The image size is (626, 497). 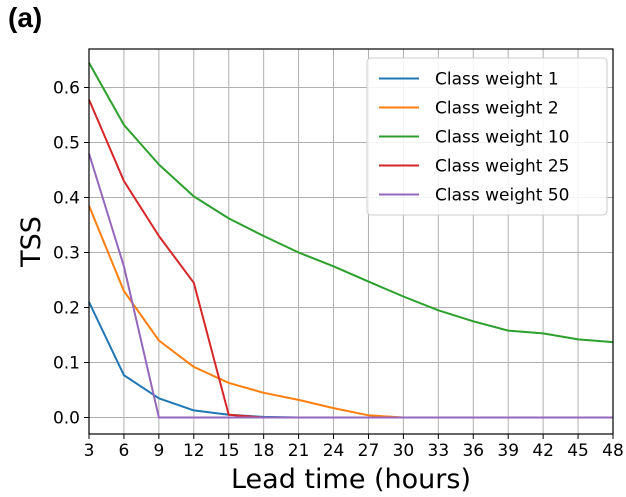 What do you see at coordinates (194, 451) in the screenshot?
I see `x-tick-label: 12` at bounding box center [194, 451].